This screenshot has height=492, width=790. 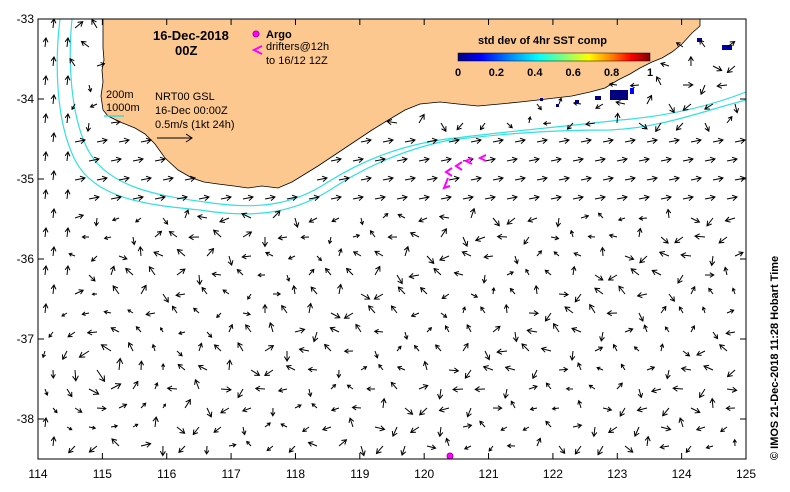 I want to click on argo-legend-label: Argo, so click(x=279, y=35).